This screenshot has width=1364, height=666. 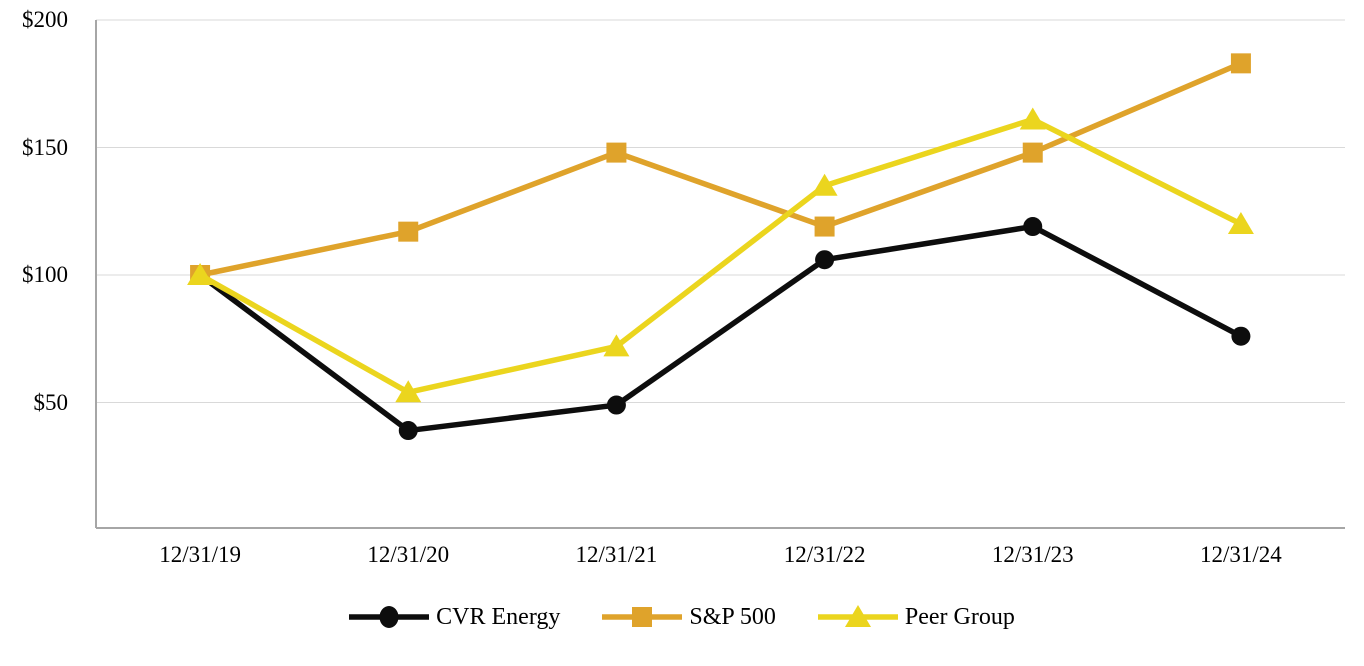 I want to click on legend-item-s-p-500: S&P 500, so click(x=689, y=617).